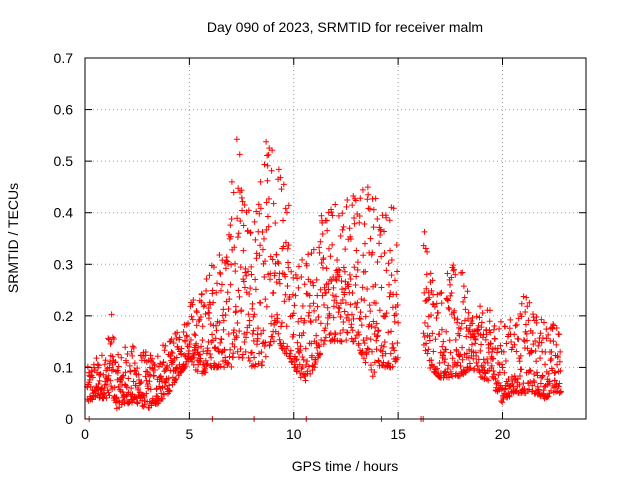 Image resolution: width=640 pixels, height=485 pixels. Describe the element at coordinates (13, 238) in the screenshot. I see `y-axis-label: SRMTID / TECUs` at that location.